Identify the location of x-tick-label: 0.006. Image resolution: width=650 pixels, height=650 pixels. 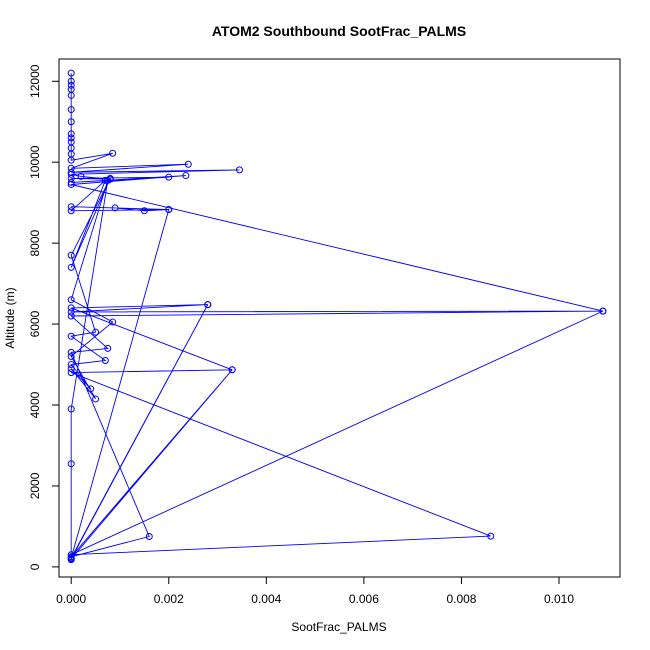
(364, 599).